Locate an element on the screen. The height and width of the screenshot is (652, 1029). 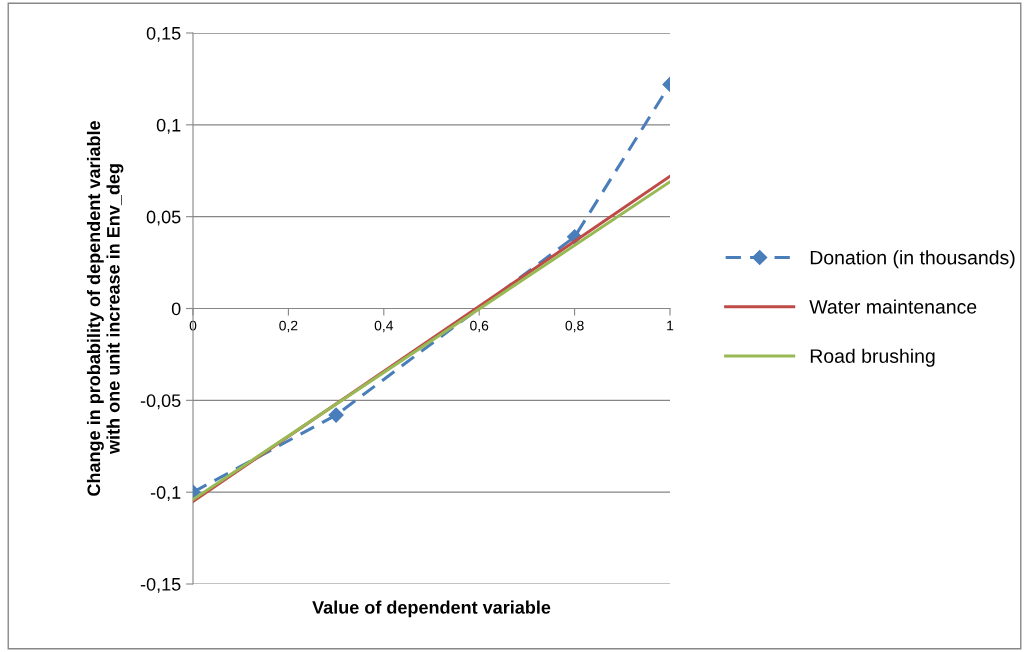
y-tick-label: 0 is located at coordinates (176, 309).